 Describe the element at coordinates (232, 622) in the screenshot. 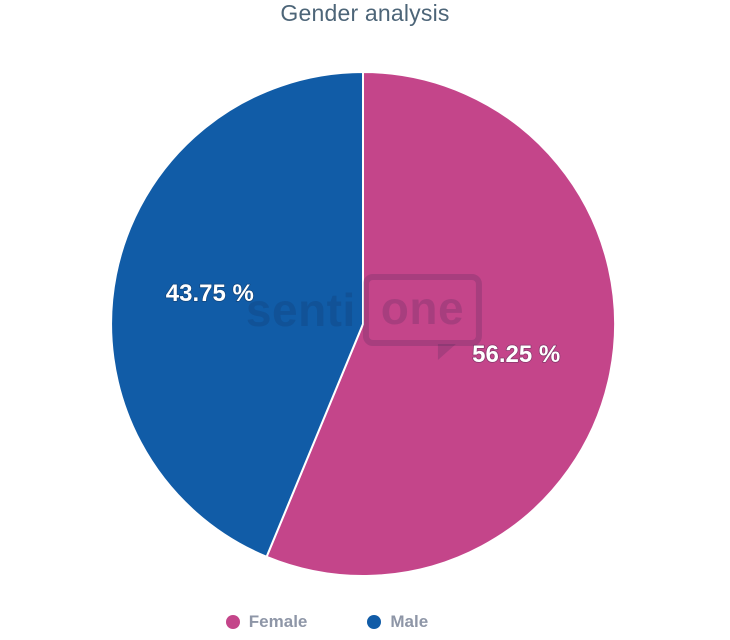

I see `legend-marker-female-icon` at that location.